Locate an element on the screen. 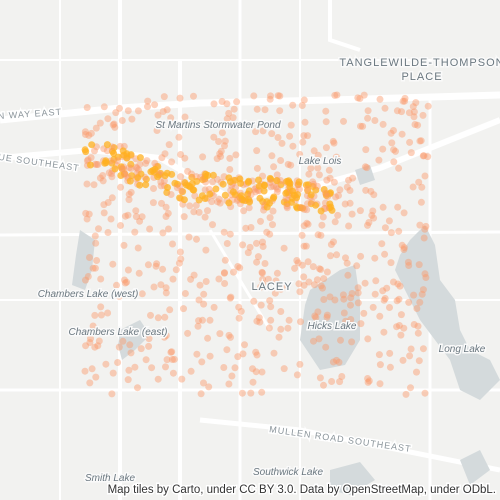  water-label: Southwick Lake is located at coordinates (288, 472).